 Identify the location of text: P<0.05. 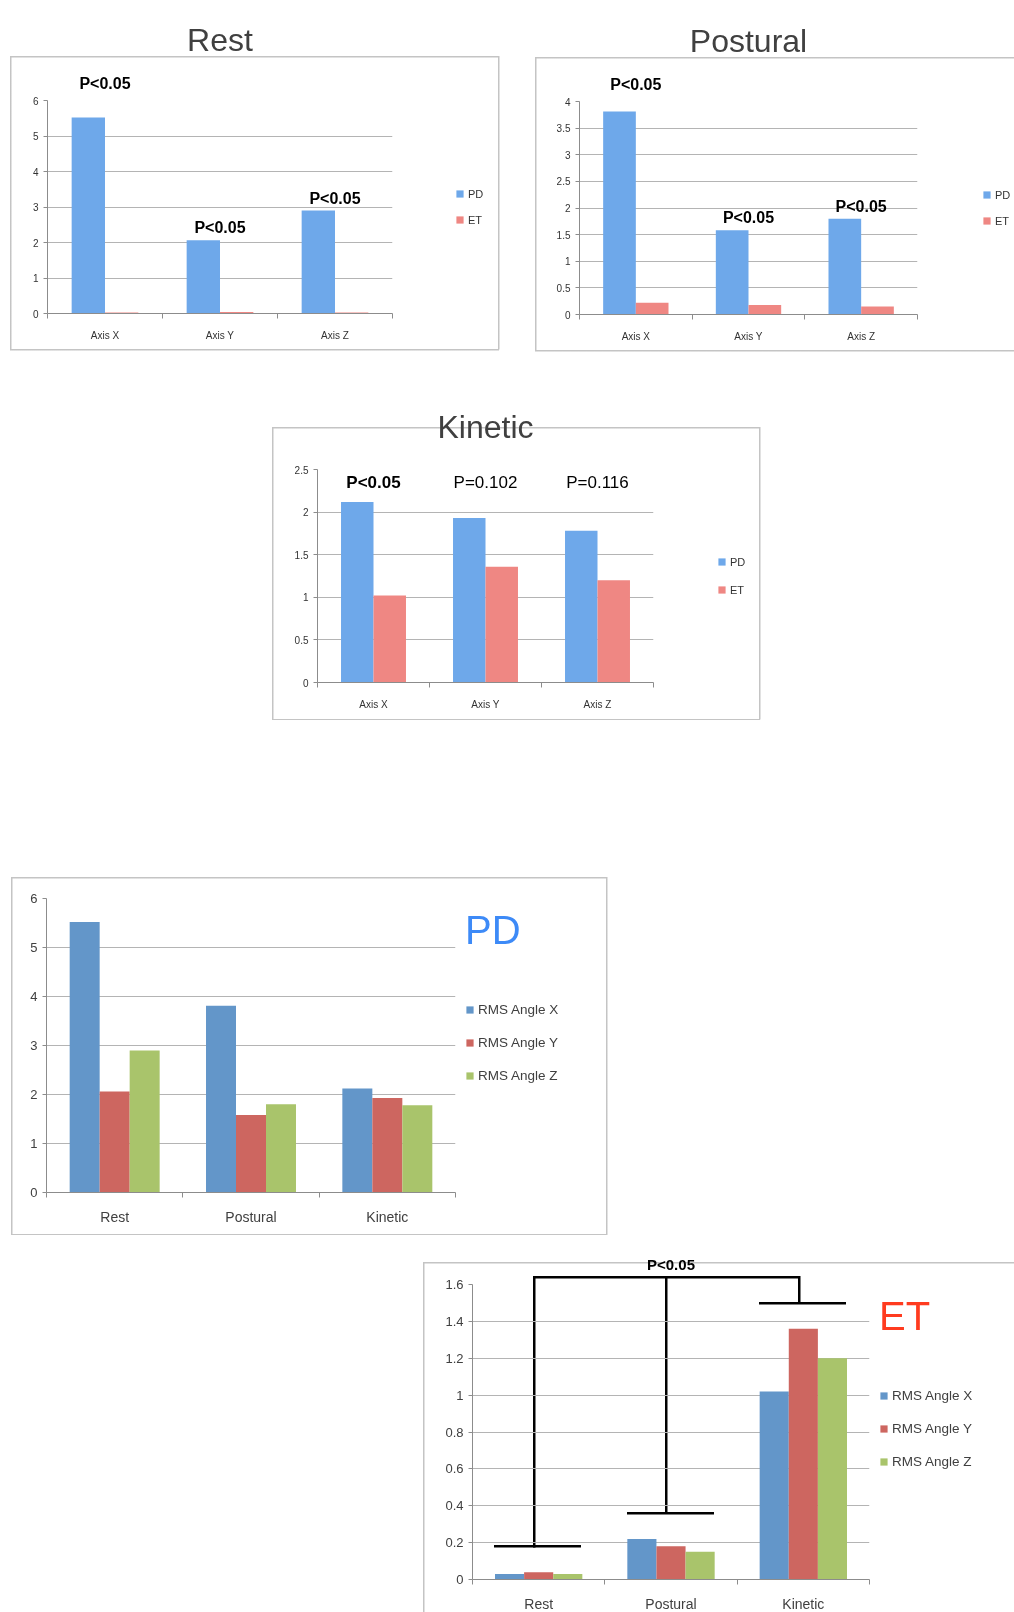
(671, 1264).